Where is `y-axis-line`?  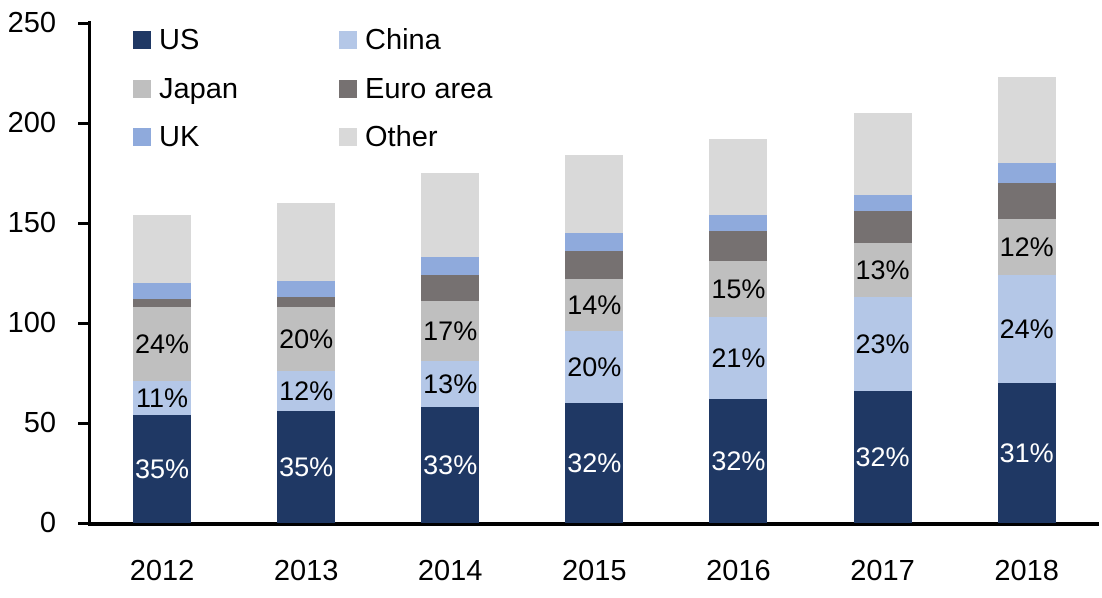
y-axis-line is located at coordinates (89, 273).